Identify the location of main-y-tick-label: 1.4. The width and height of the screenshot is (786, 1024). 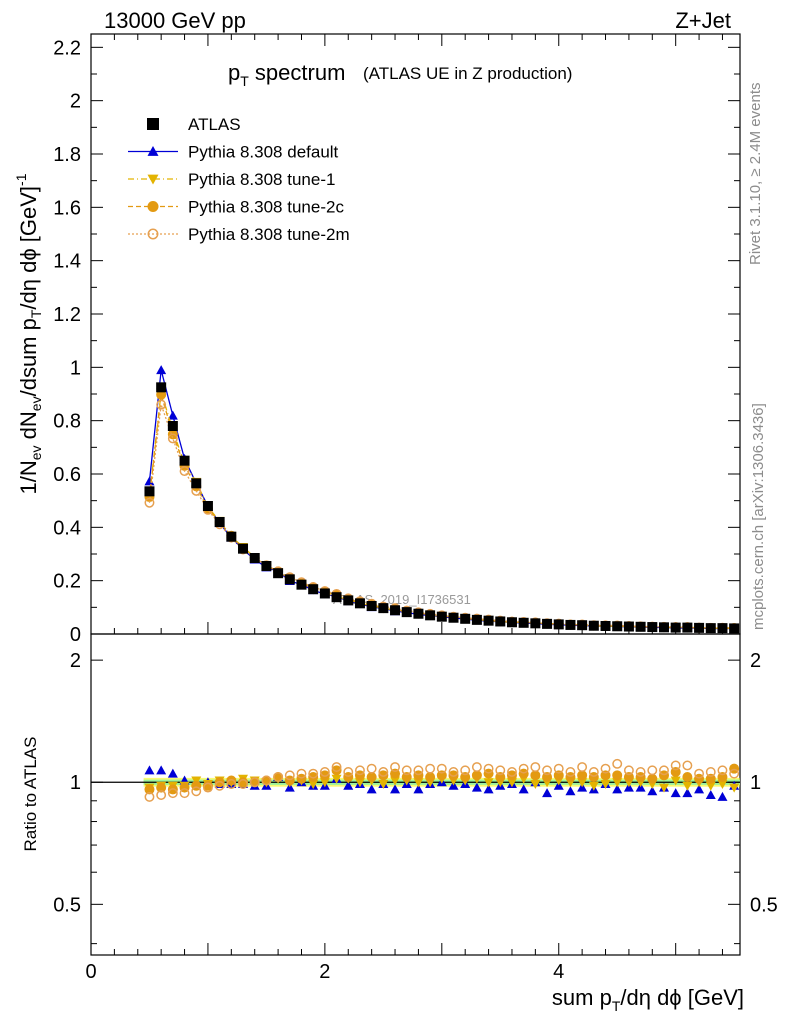
(67, 262).